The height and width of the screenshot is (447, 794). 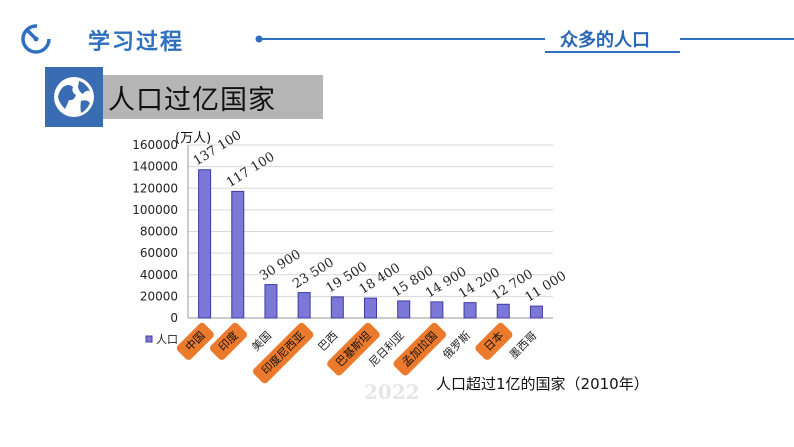 I want to click on y-tick-label: 40000, so click(x=159, y=275).